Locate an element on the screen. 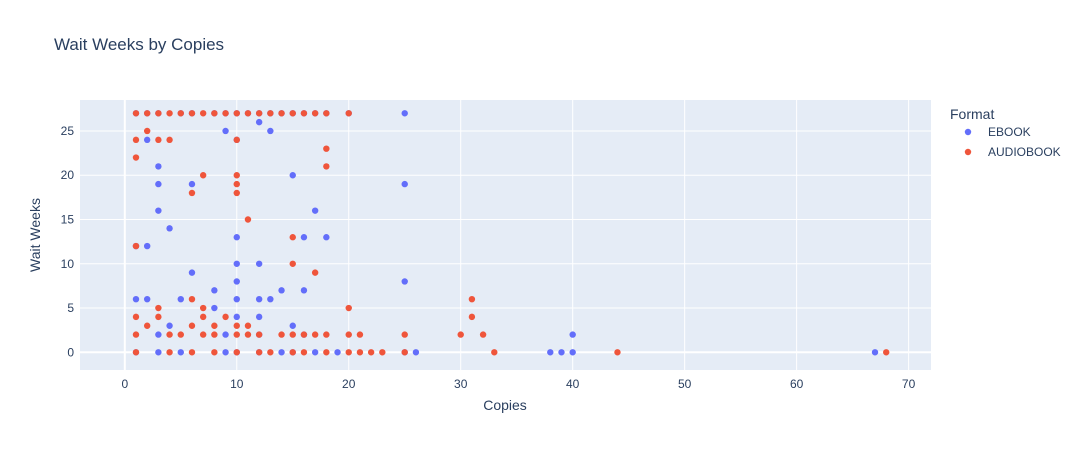  legend-item-audiobook: AUDIOBOOK is located at coordinates (1012, 152).